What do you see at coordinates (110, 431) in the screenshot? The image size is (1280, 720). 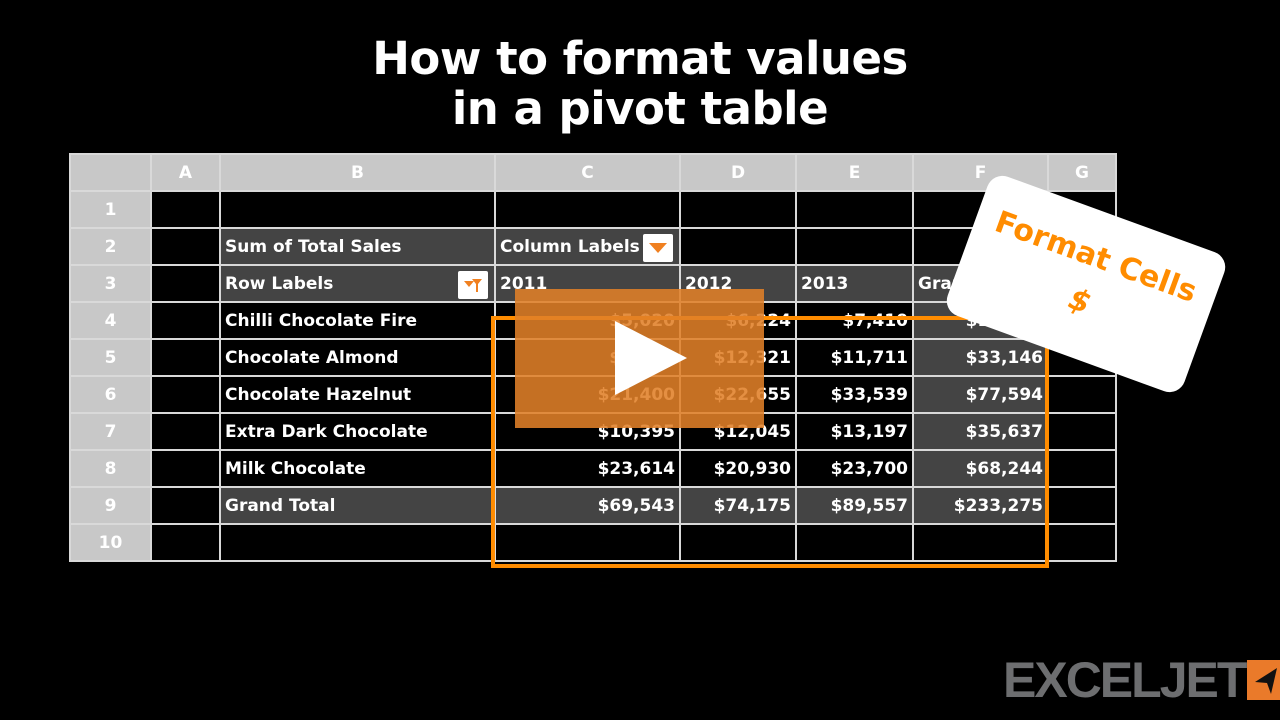 I see `row-header-7: 7` at bounding box center [110, 431].